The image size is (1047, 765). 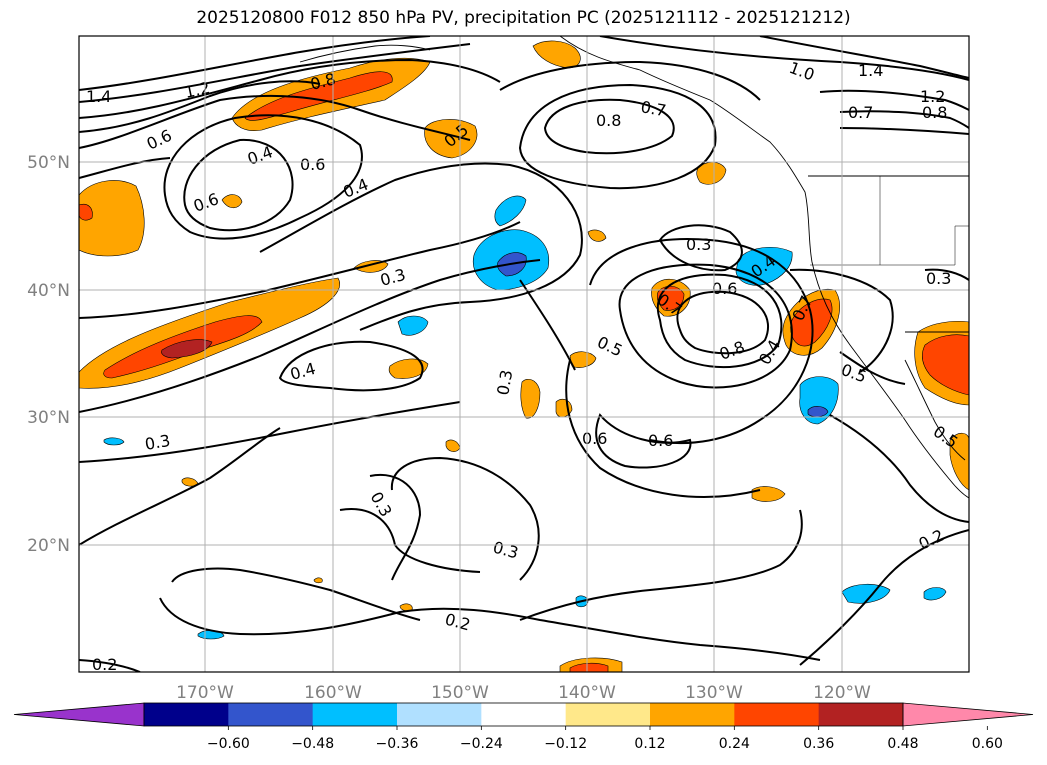 I want to click on colorbar-tick-label: 0.60, so click(x=987, y=744).